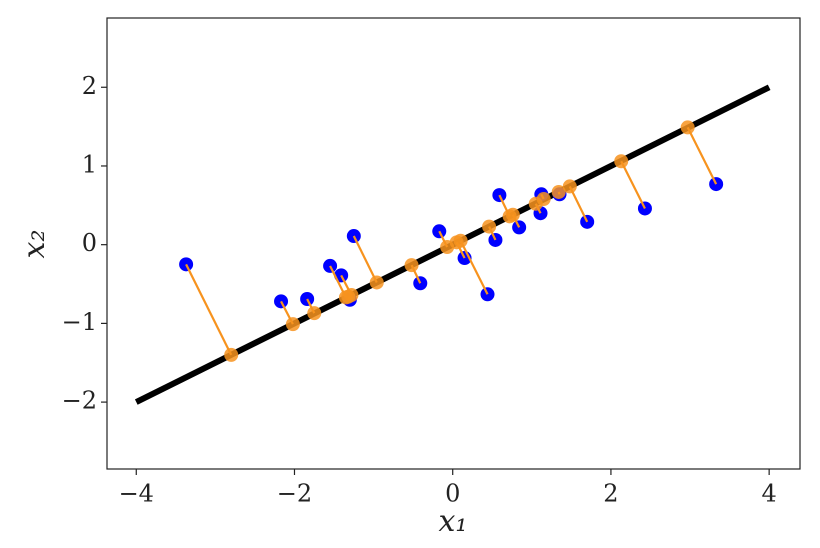 The height and width of the screenshot is (548, 820). I want to click on x-tick-label: 0, so click(452, 494).